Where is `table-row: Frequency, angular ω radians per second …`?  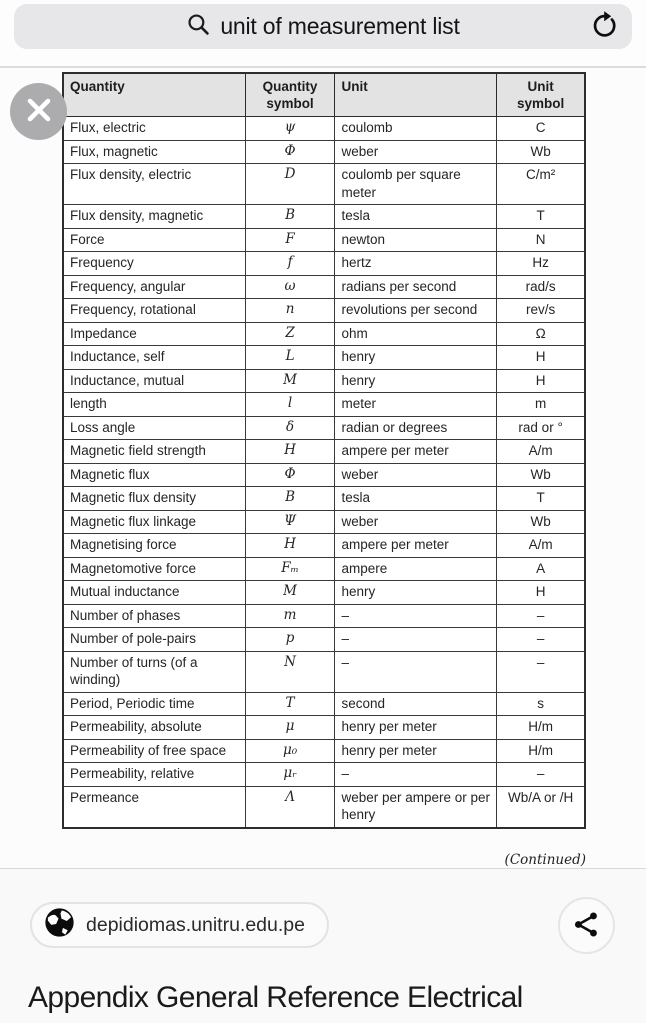
table-row: Frequency, angular ω radians per second … is located at coordinates (324, 286).